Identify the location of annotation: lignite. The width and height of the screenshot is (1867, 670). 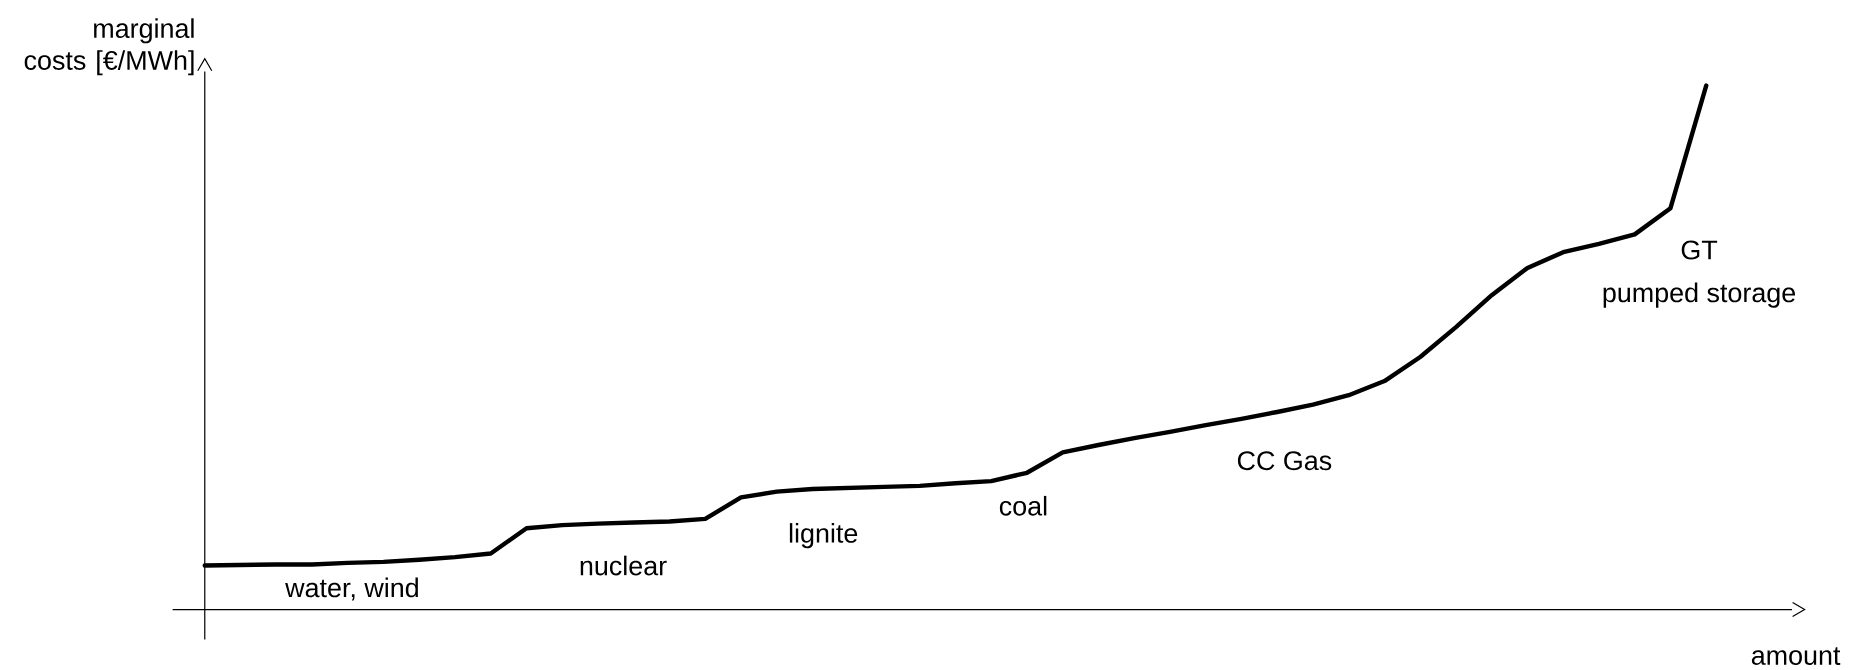
(823, 536).